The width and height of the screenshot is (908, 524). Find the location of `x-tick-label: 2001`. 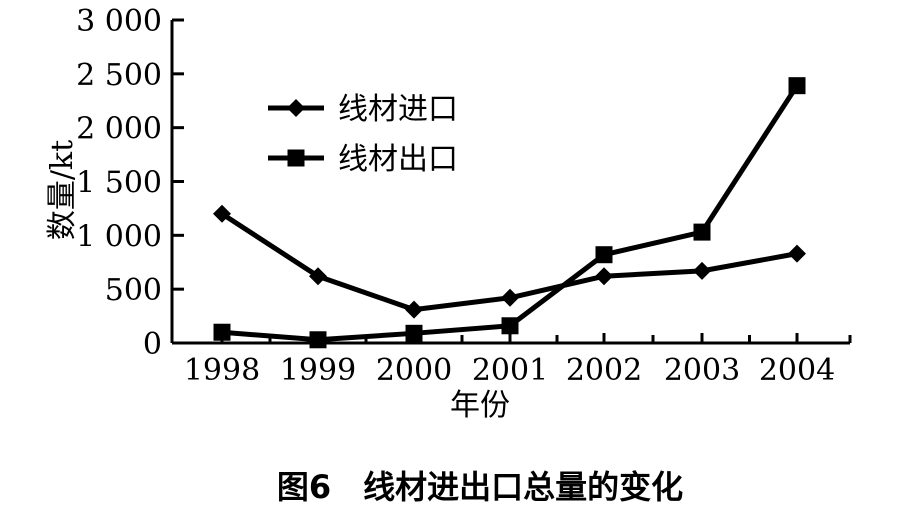

x-tick-label: 2001 is located at coordinates (510, 370).